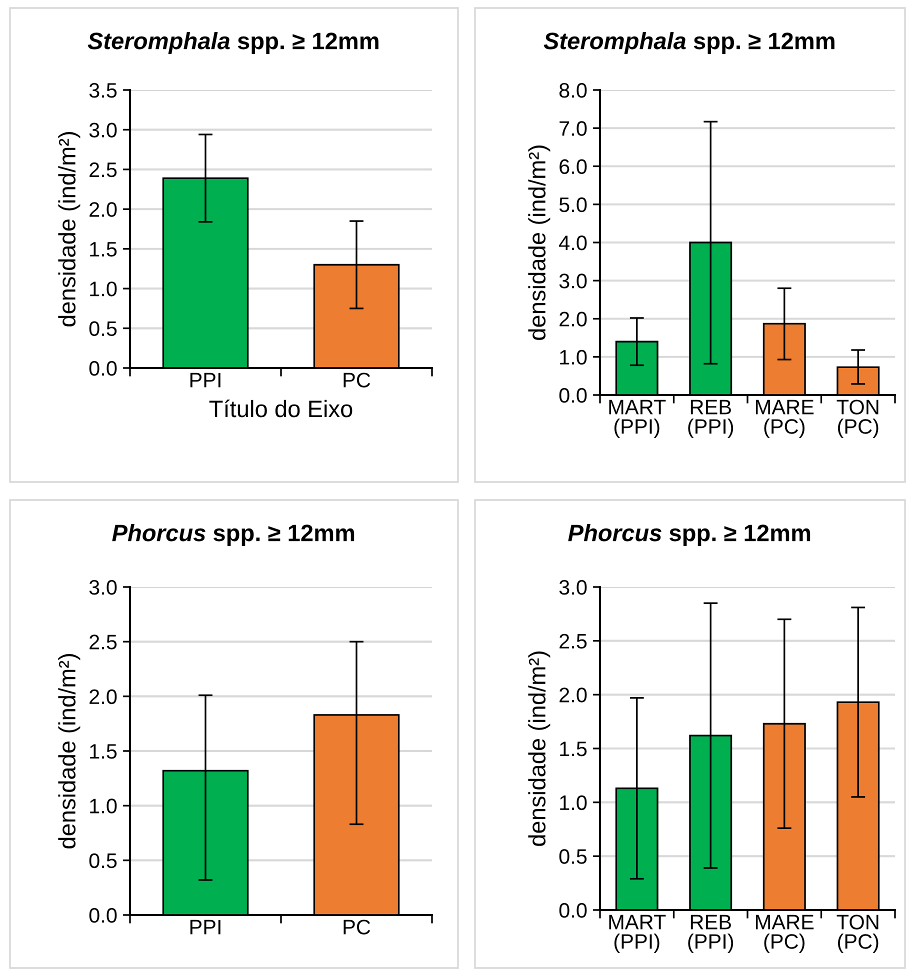 The width and height of the screenshot is (913, 974). Describe the element at coordinates (573, 243) in the screenshot. I see `y-tick-label: 4.0` at that location.